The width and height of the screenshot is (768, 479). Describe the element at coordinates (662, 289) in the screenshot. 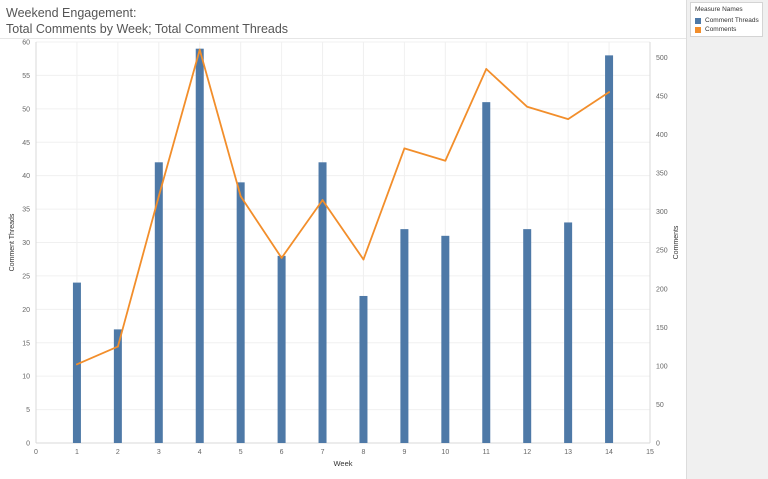

I see `y-right-tick-label: 200` at that location.